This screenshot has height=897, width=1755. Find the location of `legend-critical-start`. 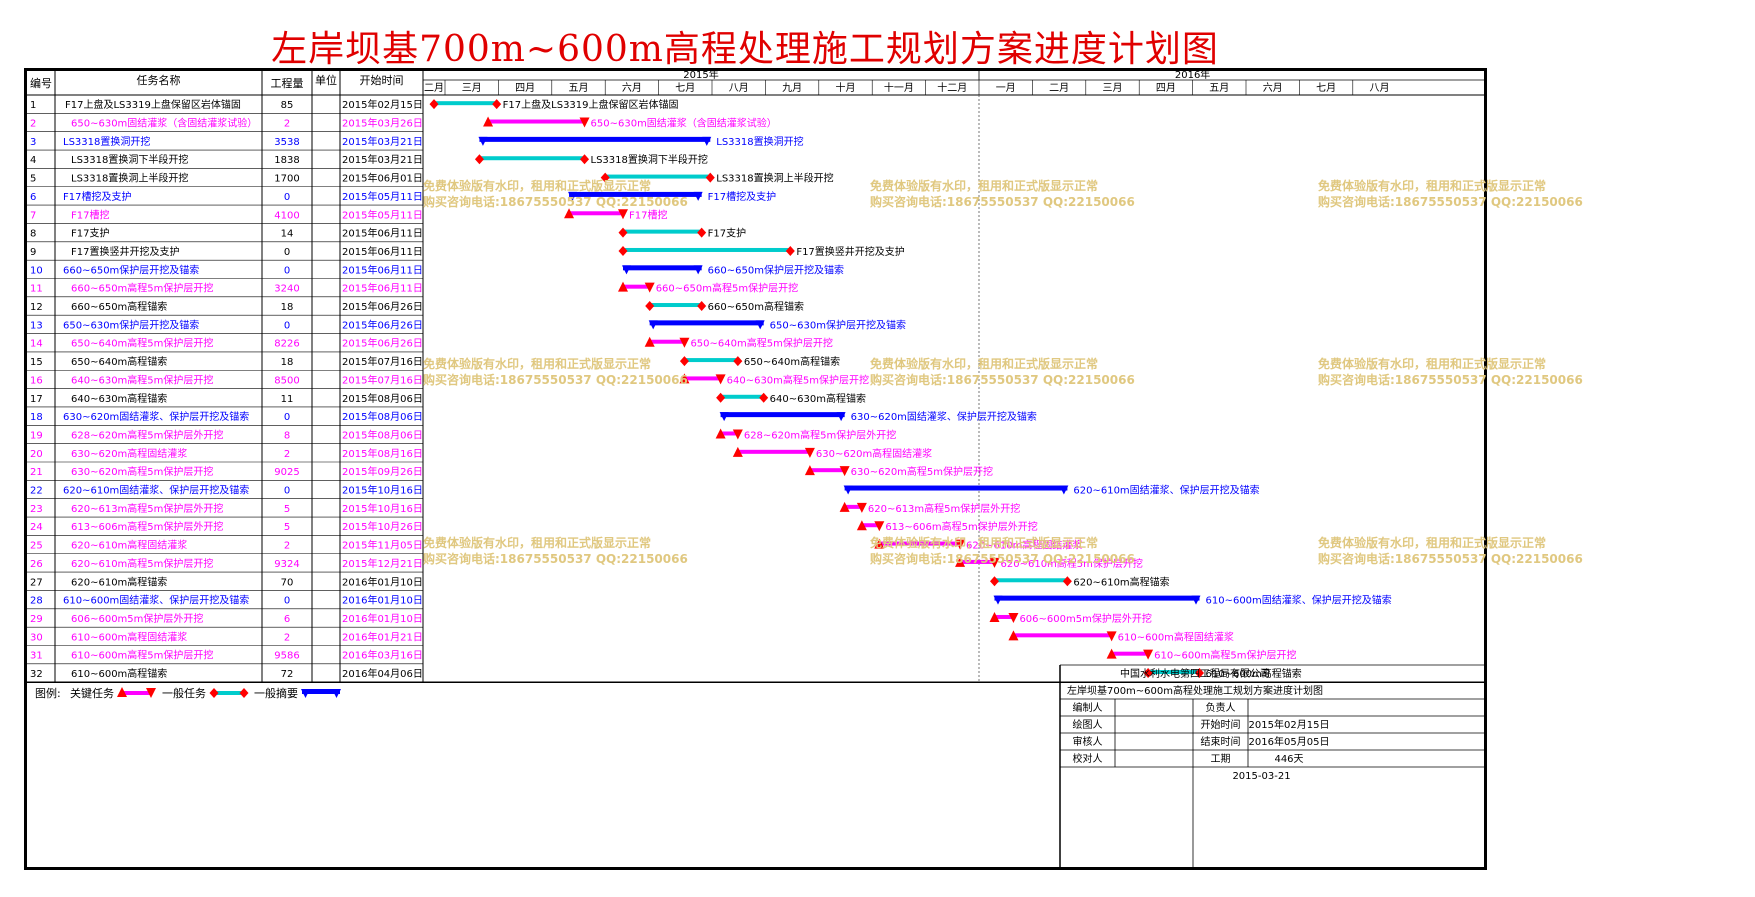

legend-critical-start is located at coordinates (122, 692).